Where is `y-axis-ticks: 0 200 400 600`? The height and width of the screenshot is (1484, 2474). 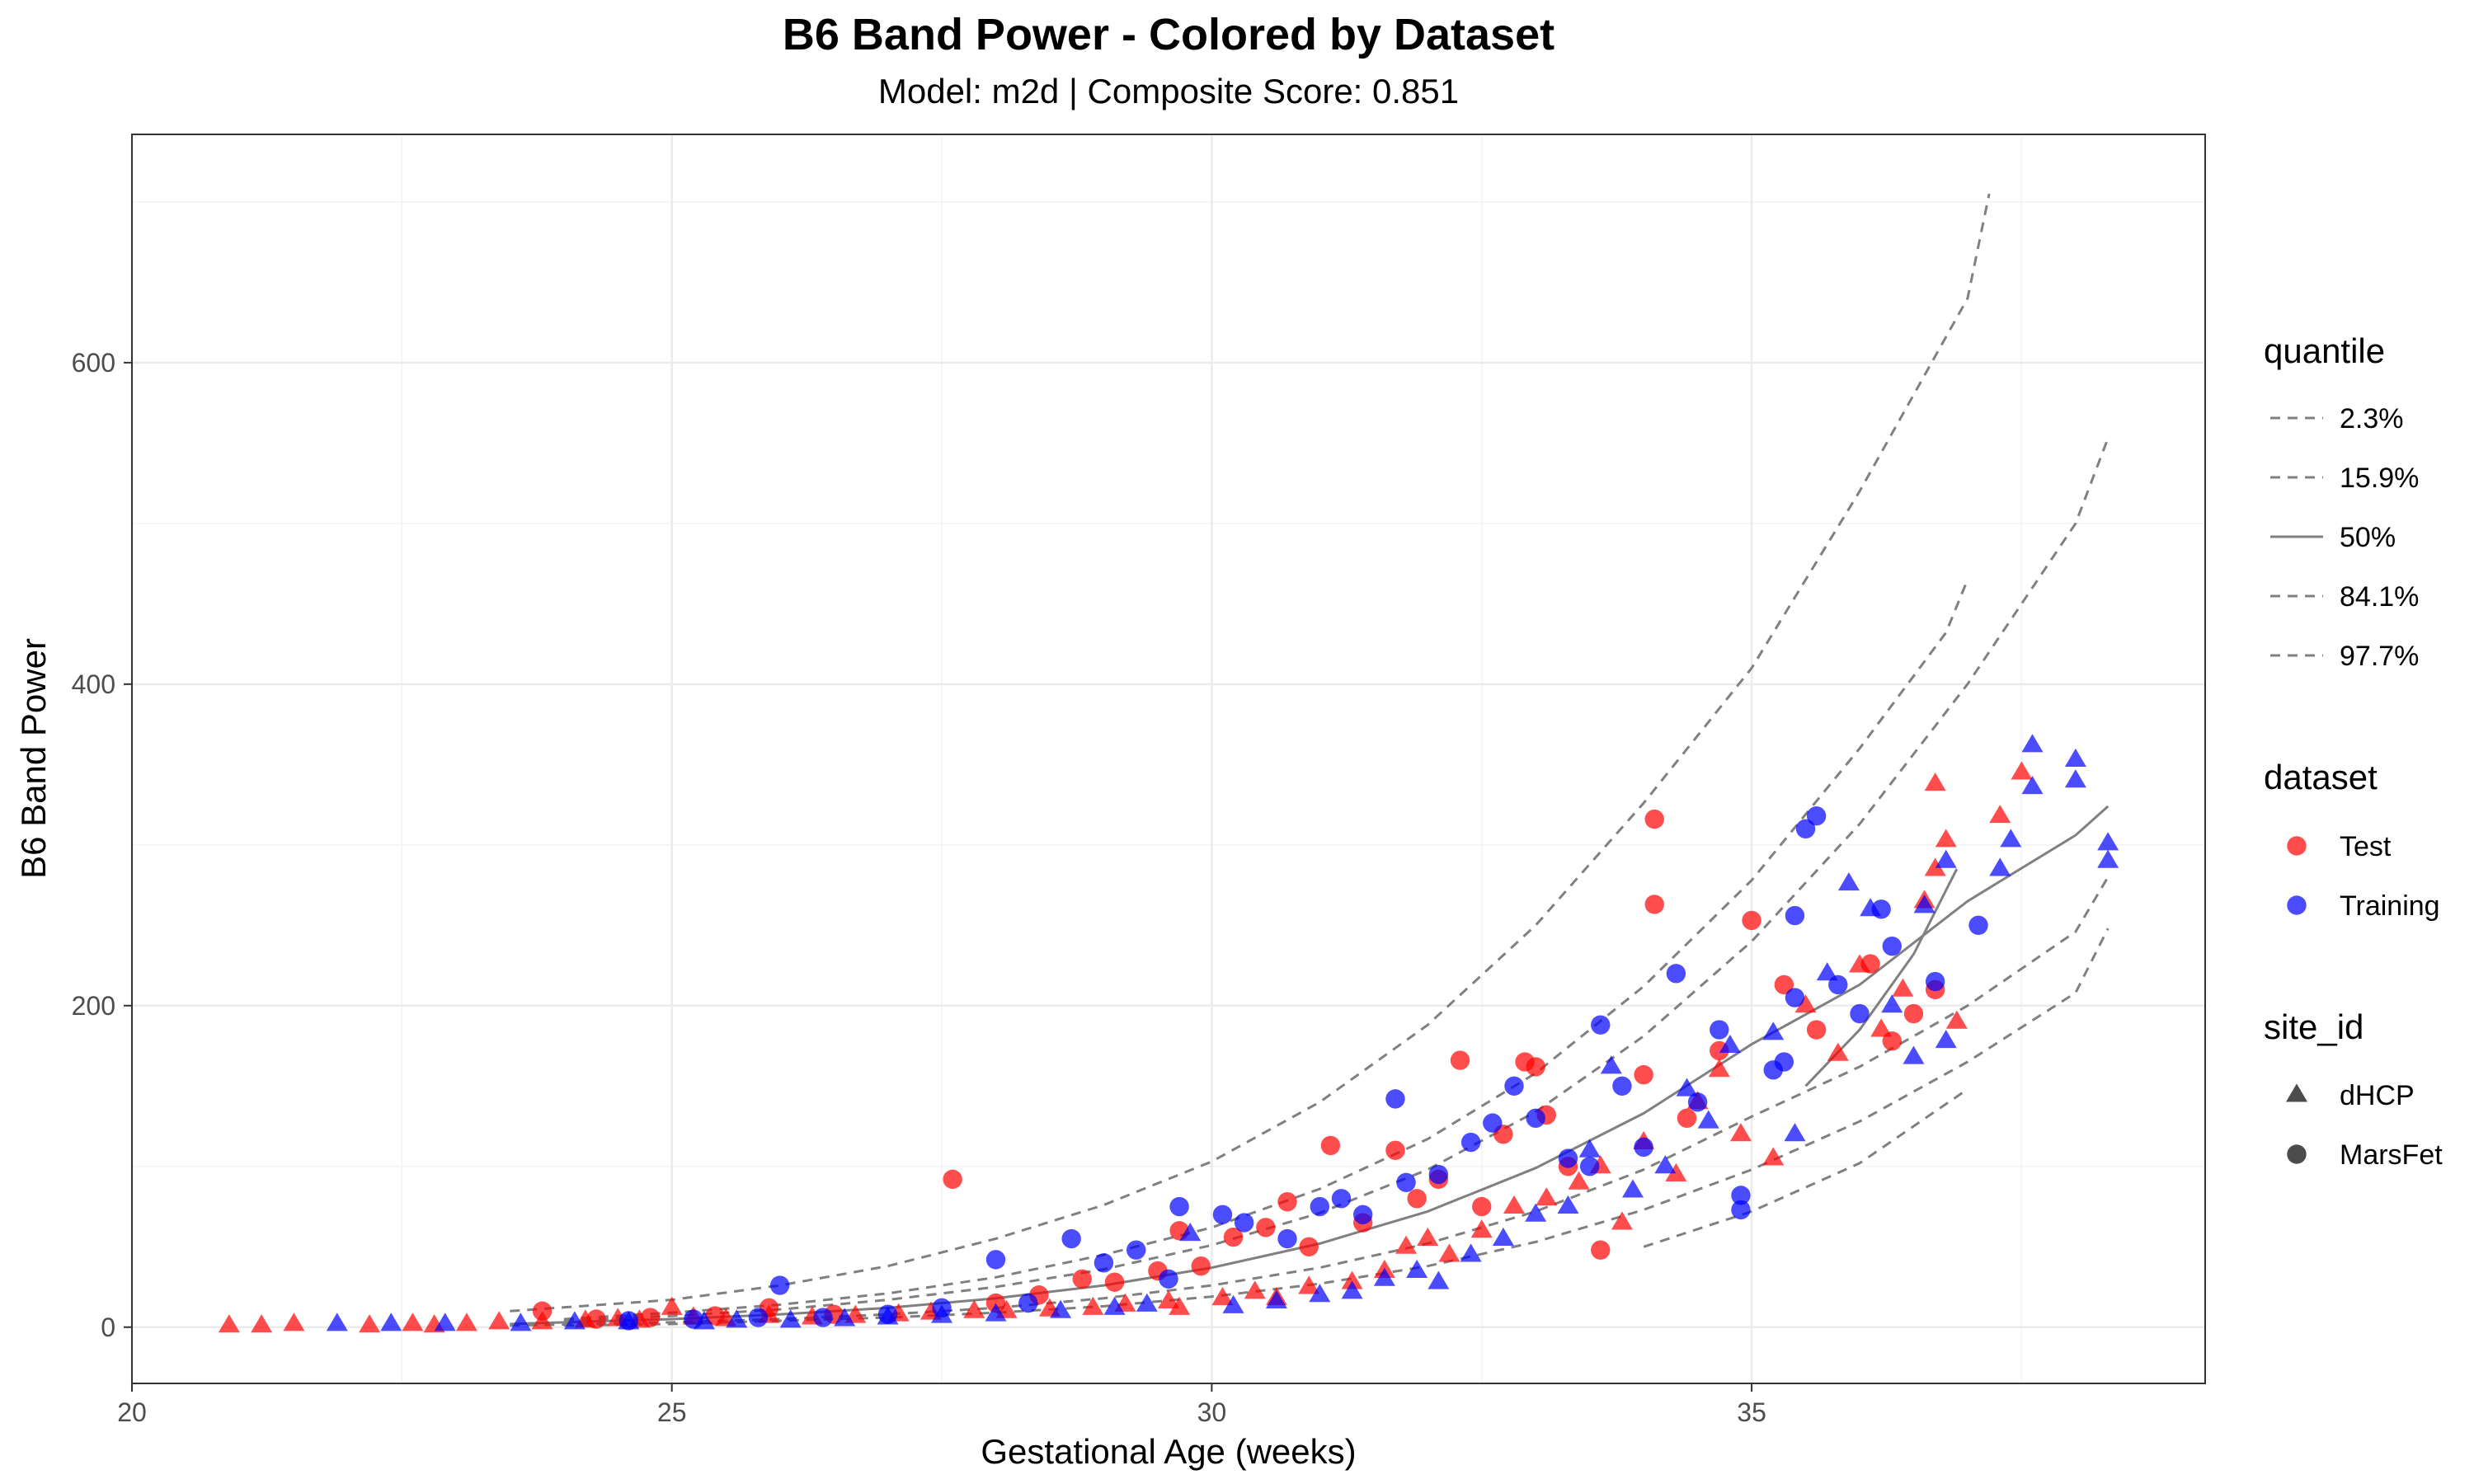
y-axis-ticks: 0 200 400 600 is located at coordinates (102, 845).